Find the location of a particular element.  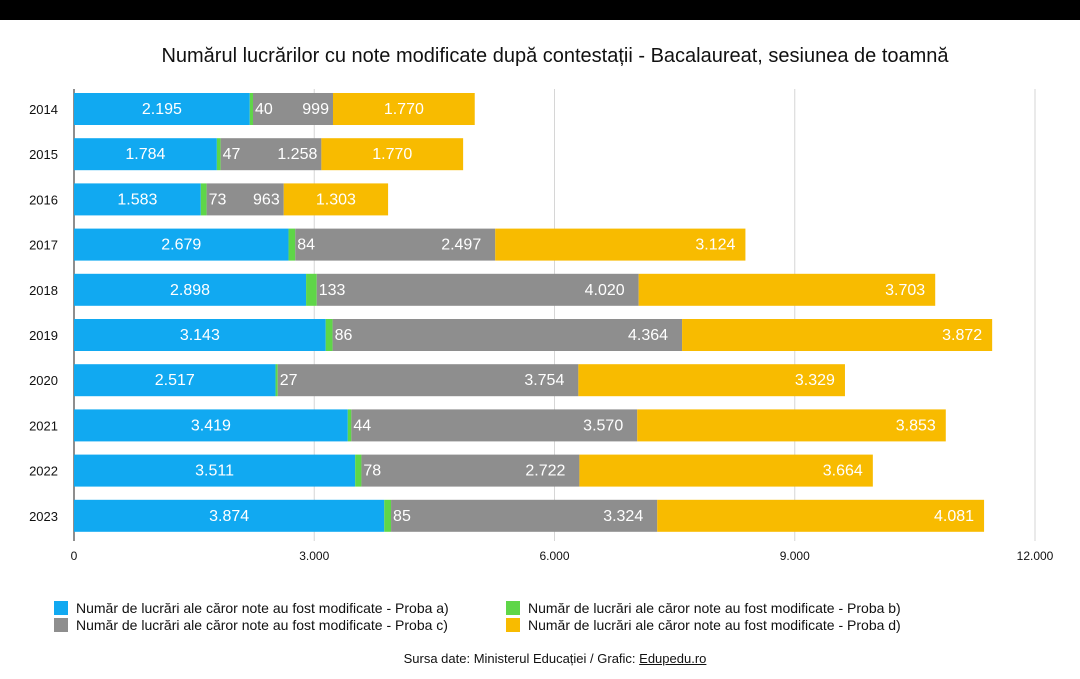

year-label: 2021 is located at coordinates (43, 425).